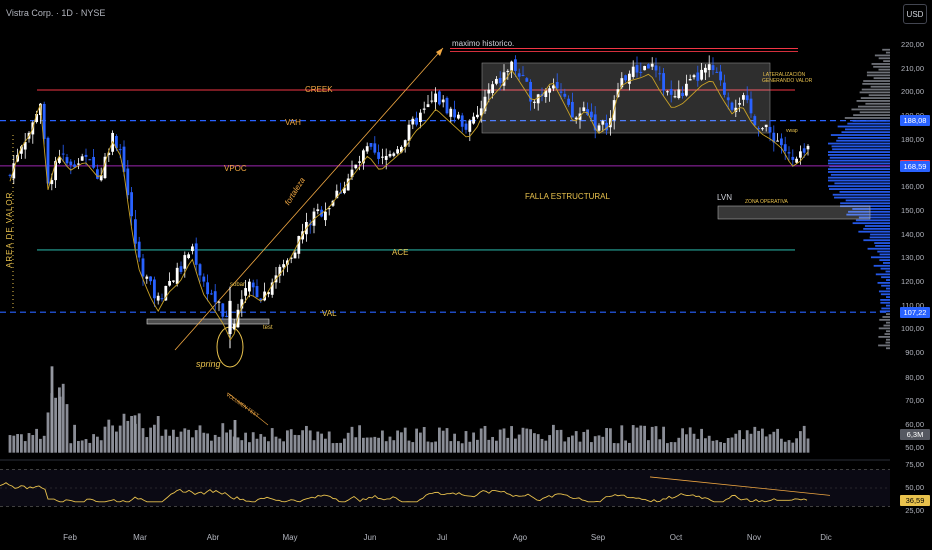  What do you see at coordinates (230, 317) in the screenshot?
I see `spring-candle` at bounding box center [230, 317].